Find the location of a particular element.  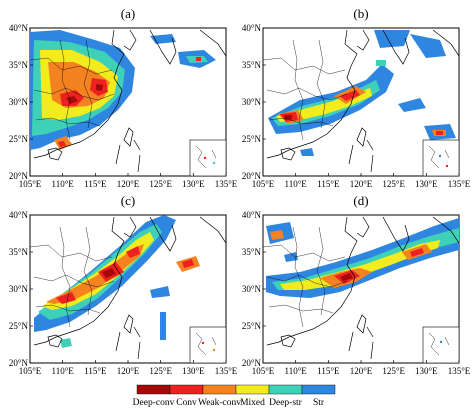

panel-label-a: (a) is located at coordinates (128, 13).